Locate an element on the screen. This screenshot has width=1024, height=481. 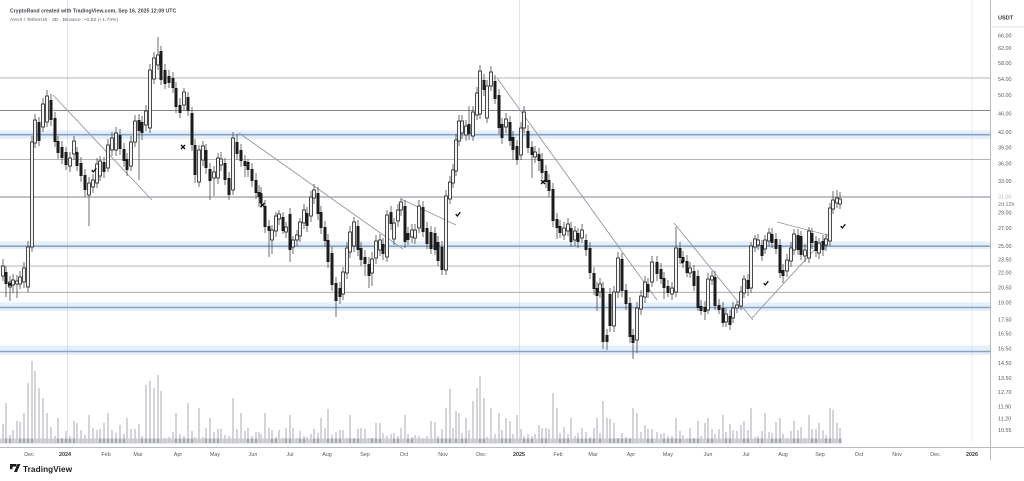
svg-text: USDT is located at coordinates (1006, 19).